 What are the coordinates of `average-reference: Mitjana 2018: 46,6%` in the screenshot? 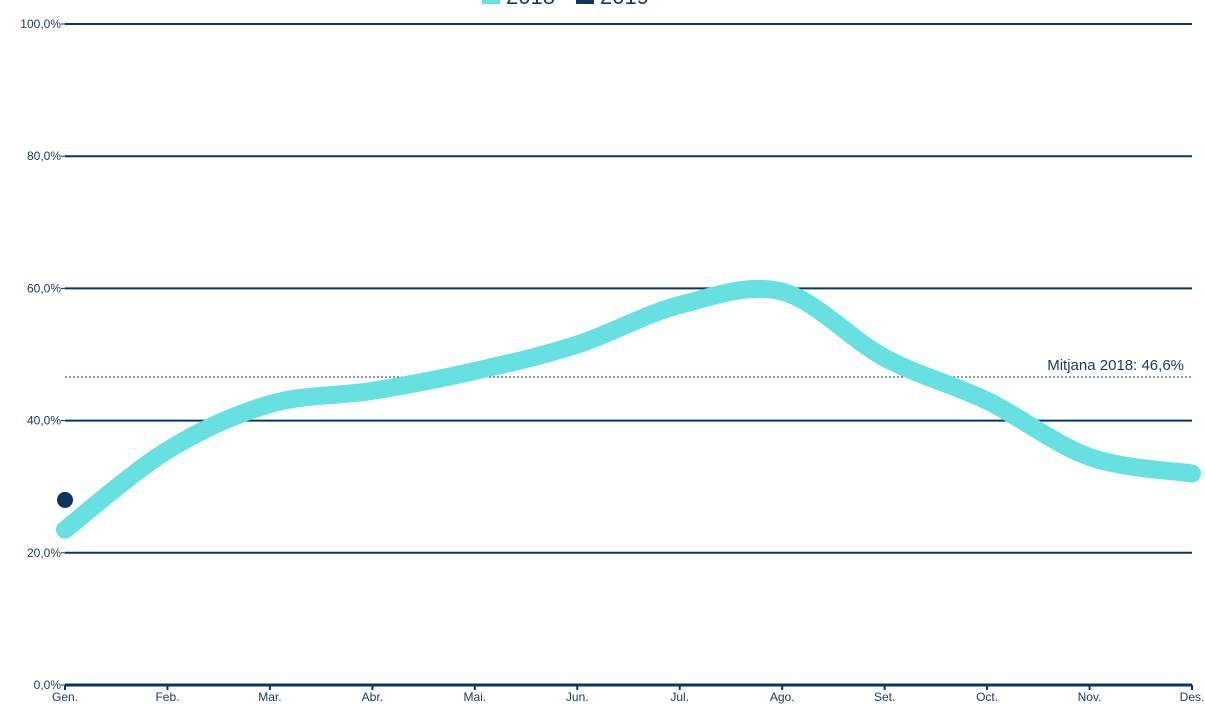 It's located at (628, 367).